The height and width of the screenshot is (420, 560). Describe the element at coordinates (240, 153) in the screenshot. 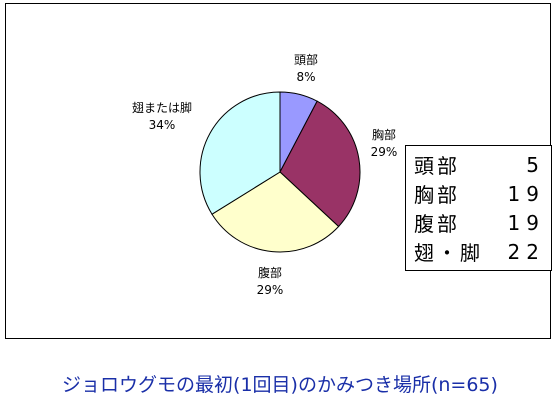

I see `slice-wing-leg` at that location.